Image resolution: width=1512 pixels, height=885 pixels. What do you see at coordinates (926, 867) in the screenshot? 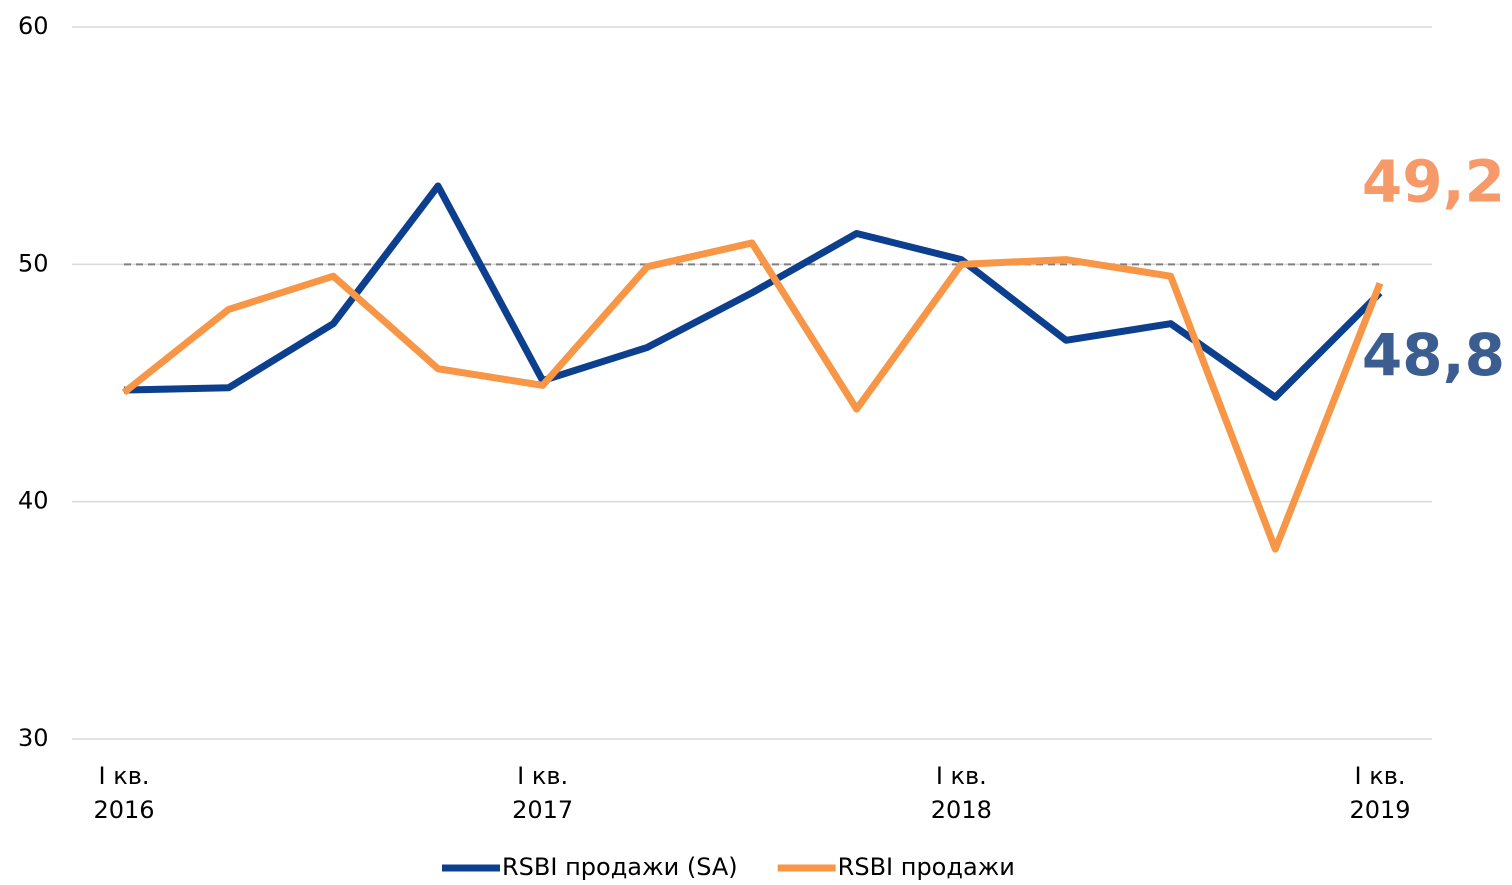
I see `legend-label: RSBI продажи` at bounding box center [926, 867].